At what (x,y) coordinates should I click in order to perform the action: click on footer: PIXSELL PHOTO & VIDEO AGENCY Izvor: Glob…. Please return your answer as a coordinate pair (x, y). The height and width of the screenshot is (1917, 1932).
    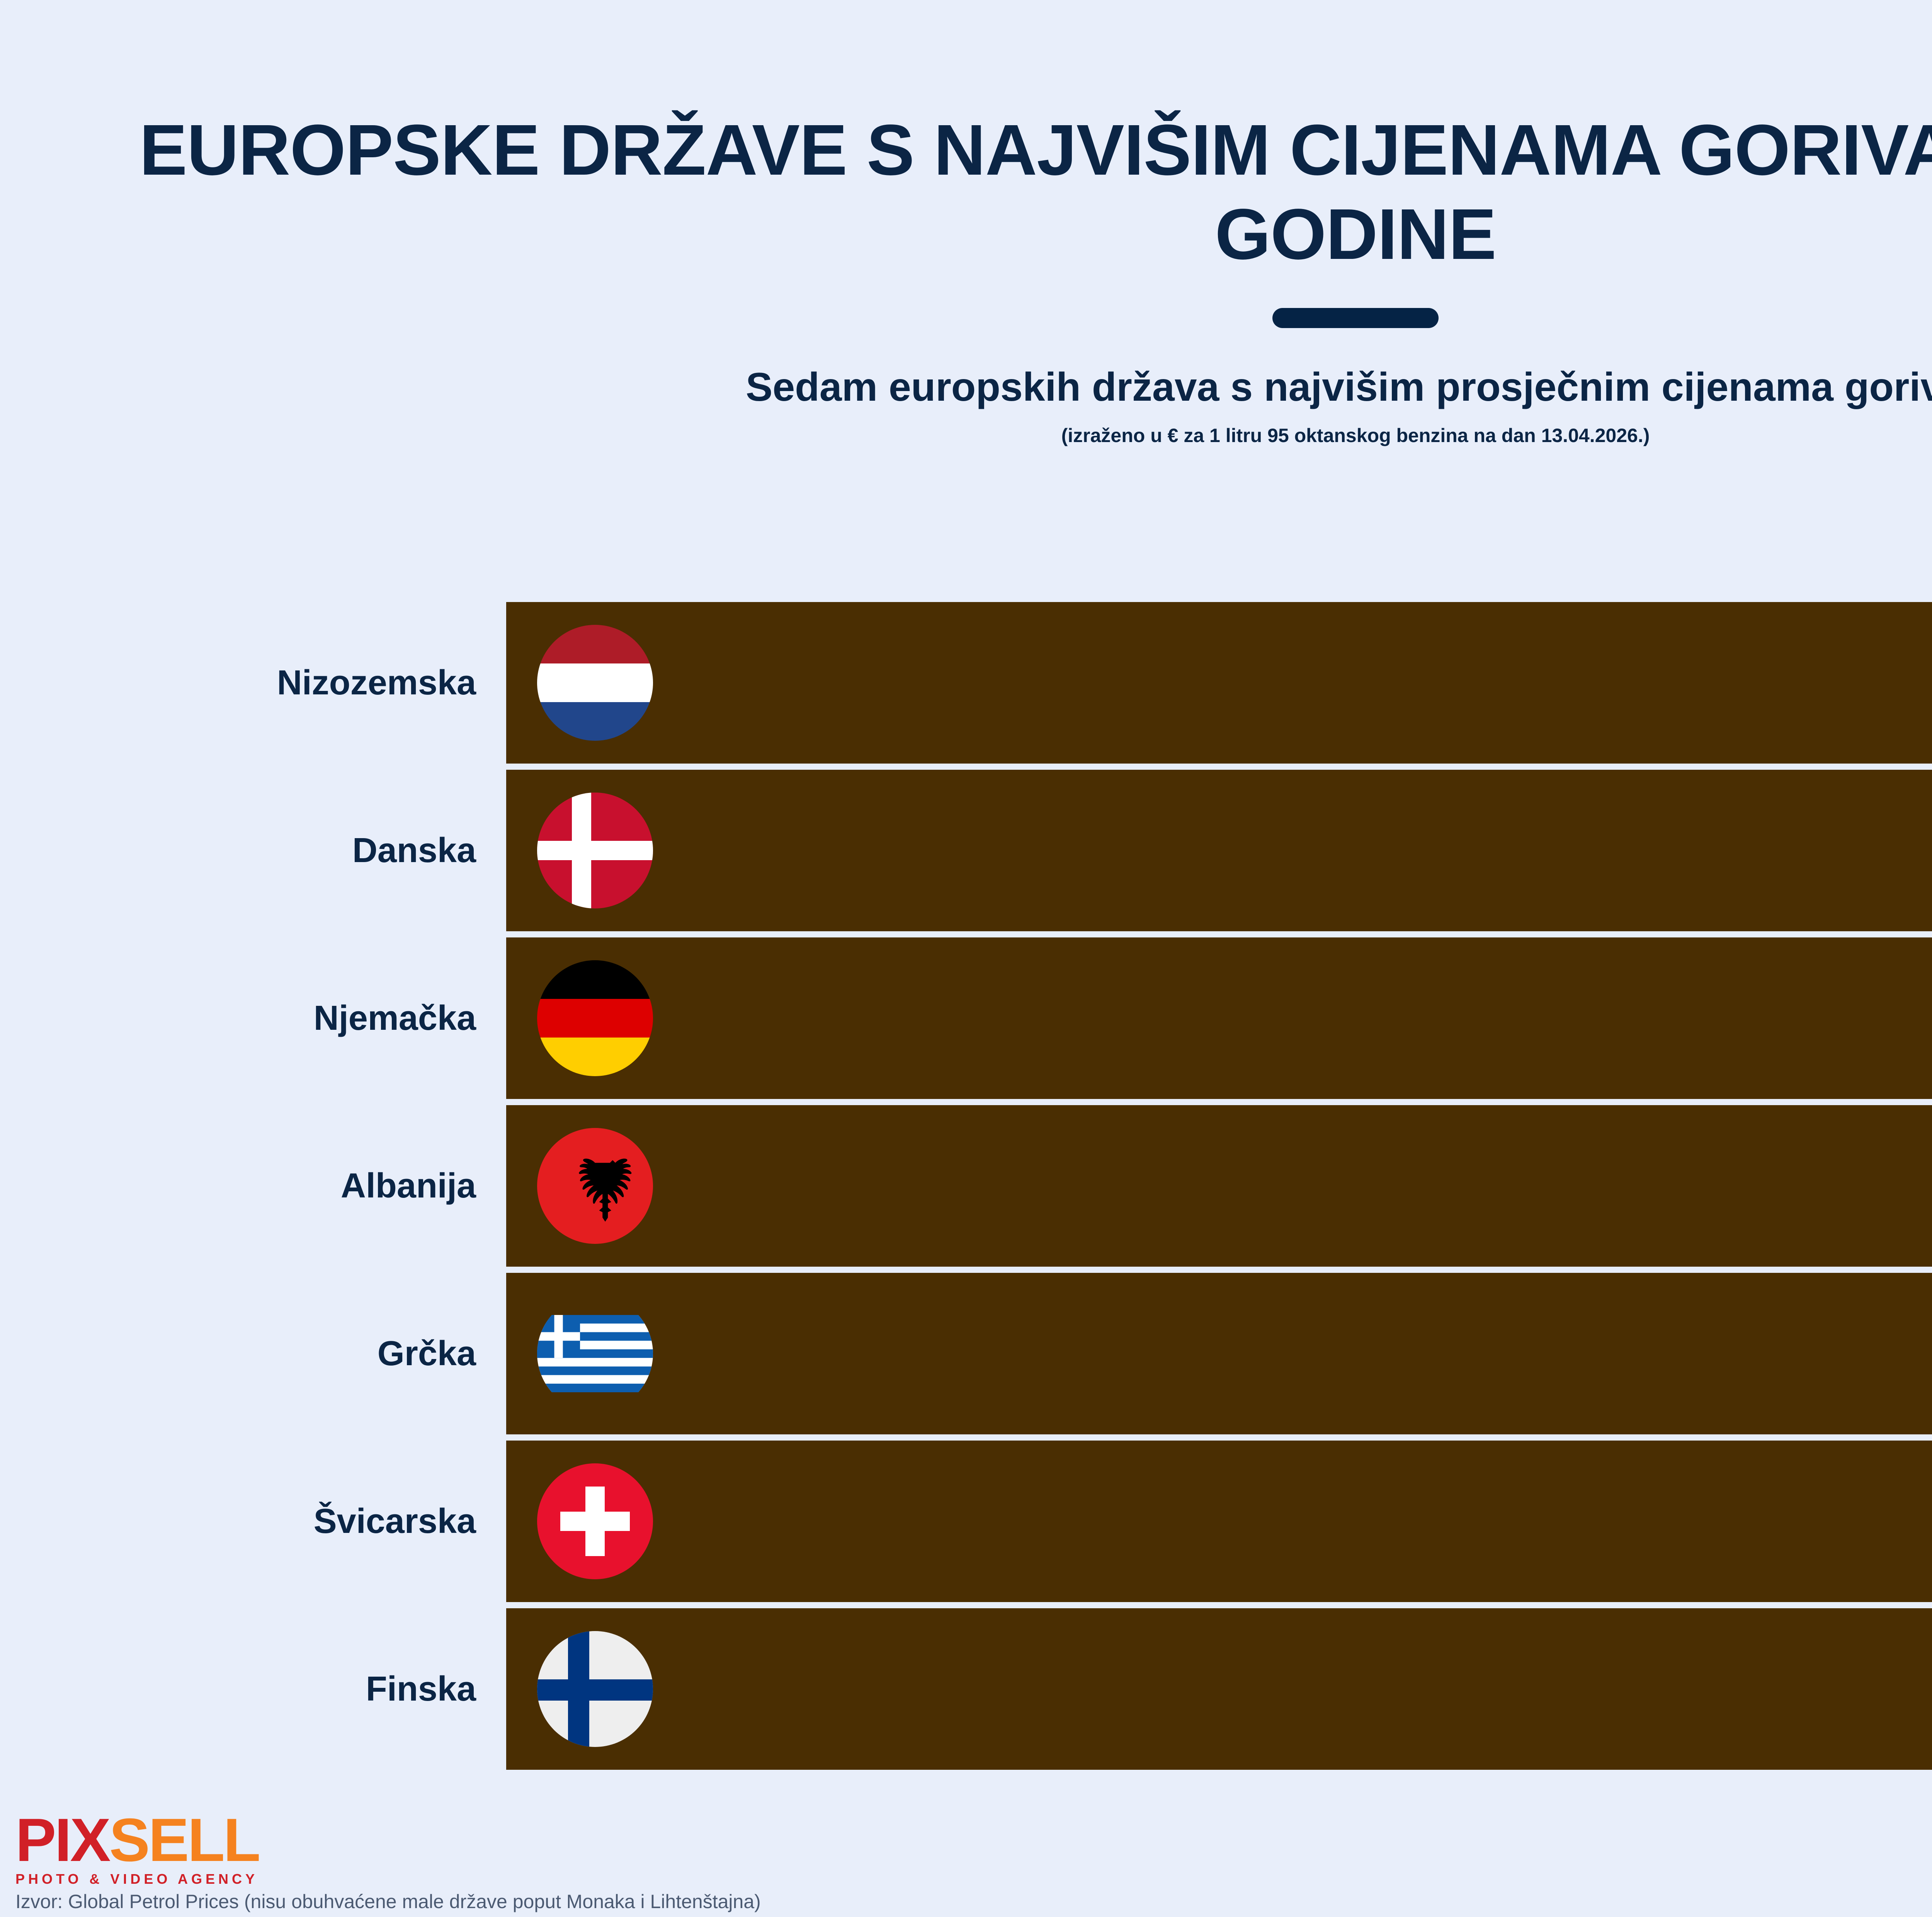
    Looking at the image, I should click on (974, 1861).